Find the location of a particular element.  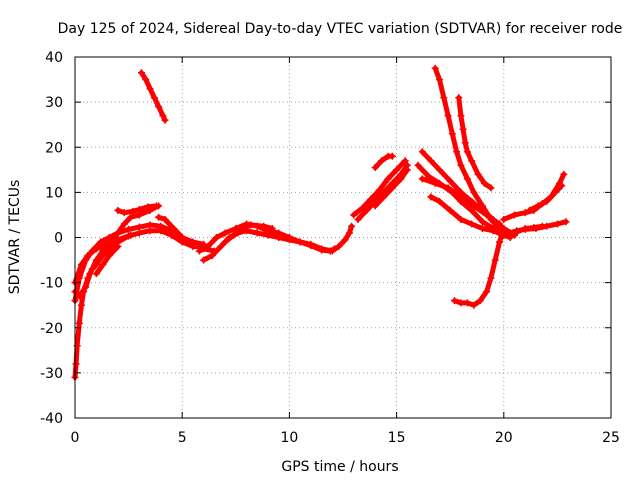

y-axis-label: SDTVAR / TECUs is located at coordinates (15, 237).